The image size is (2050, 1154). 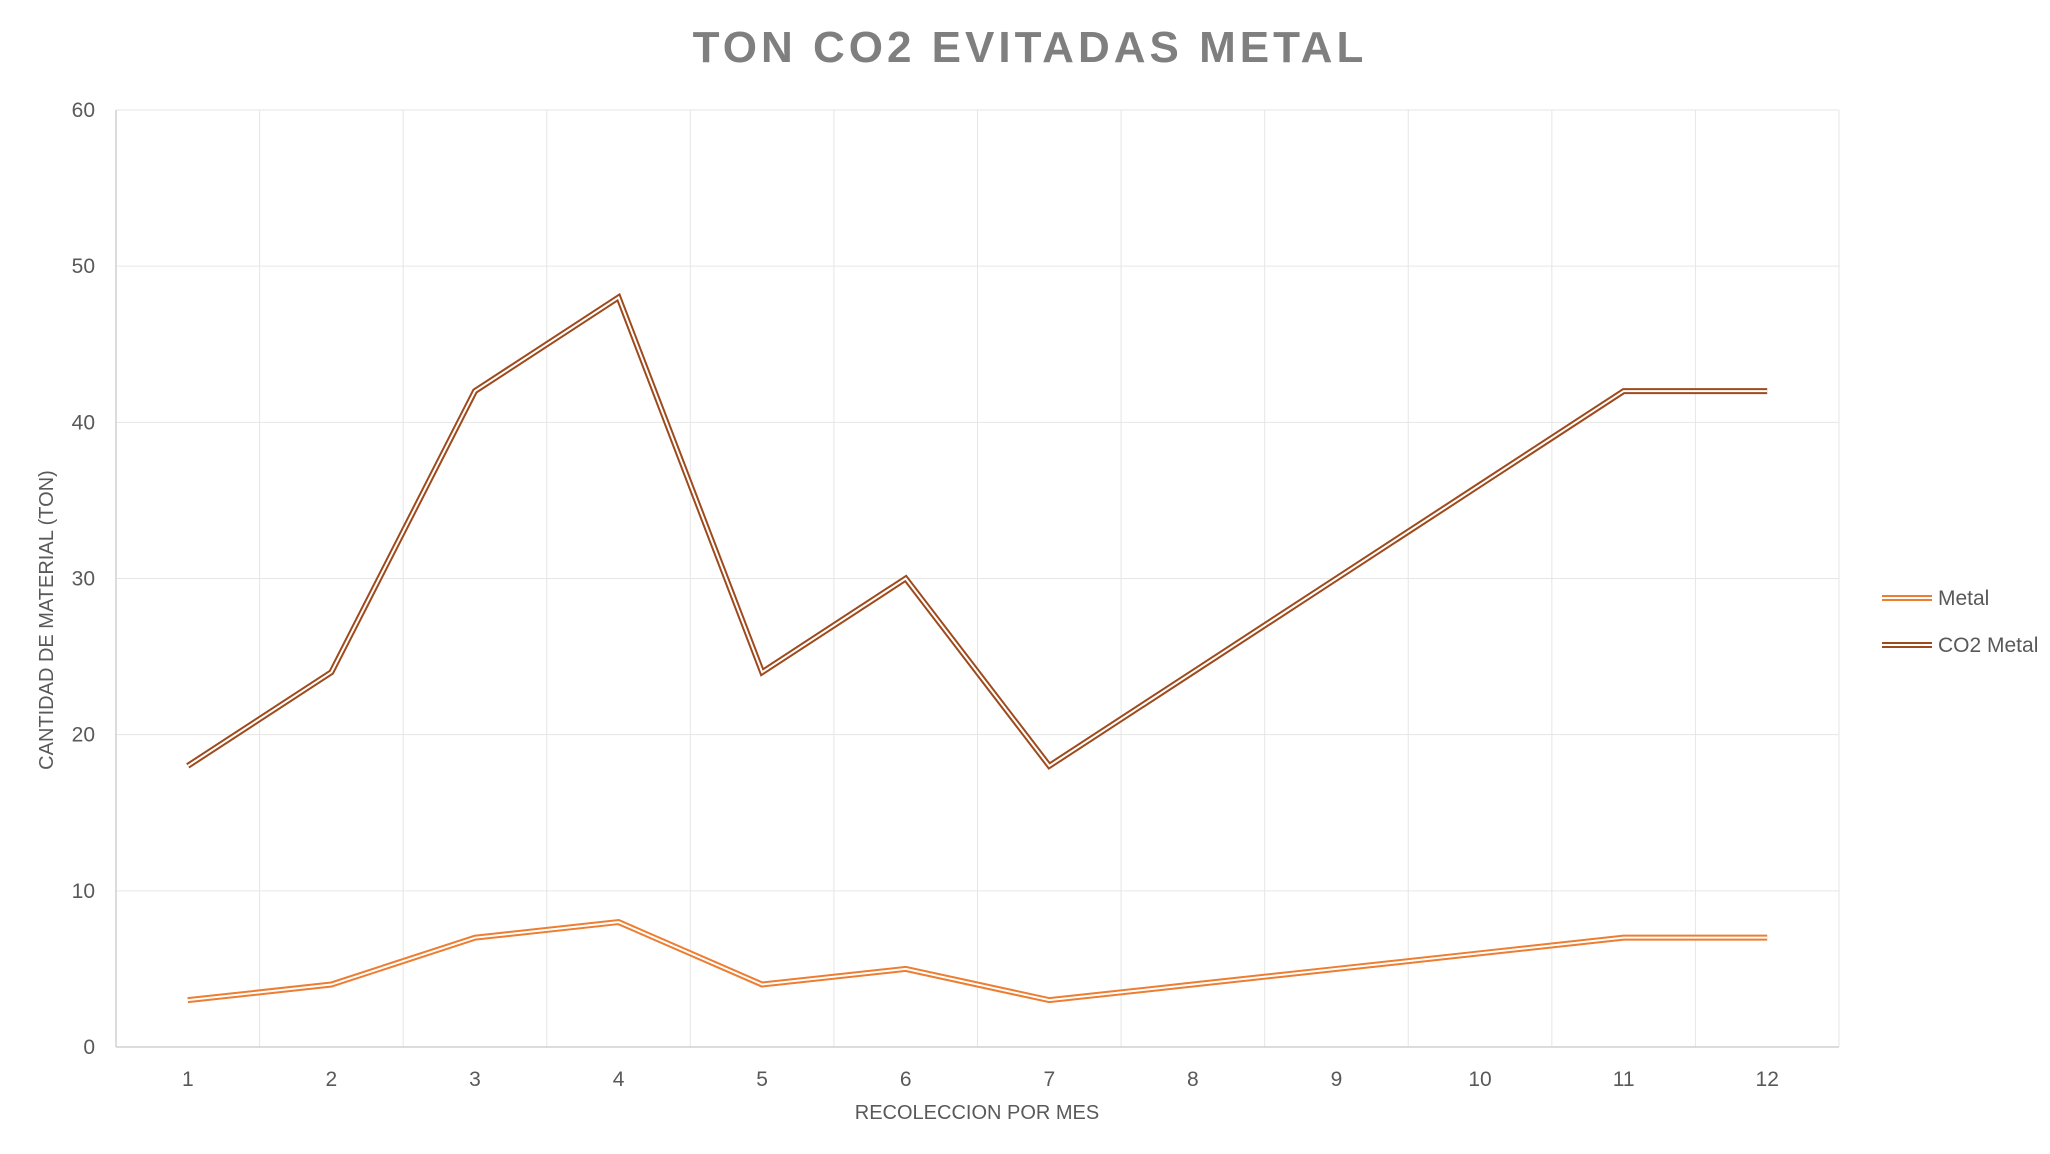 I want to click on x-tick-label: 2, so click(x=332, y=1079).